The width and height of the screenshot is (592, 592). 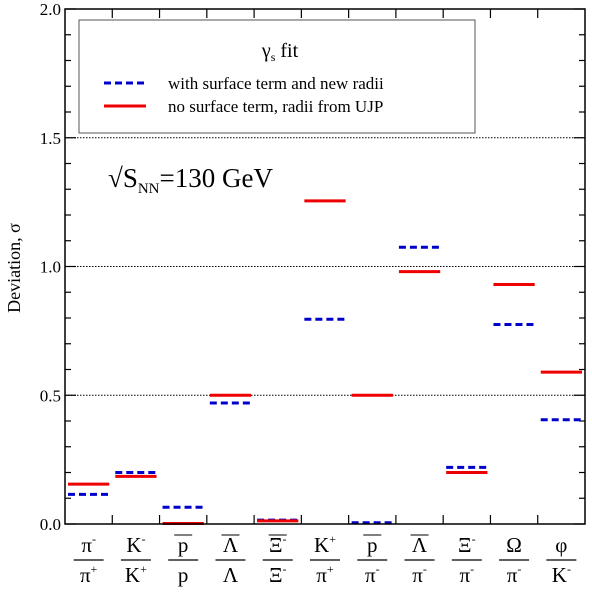 I want to click on category-label: K+ π+, so click(x=325, y=559).